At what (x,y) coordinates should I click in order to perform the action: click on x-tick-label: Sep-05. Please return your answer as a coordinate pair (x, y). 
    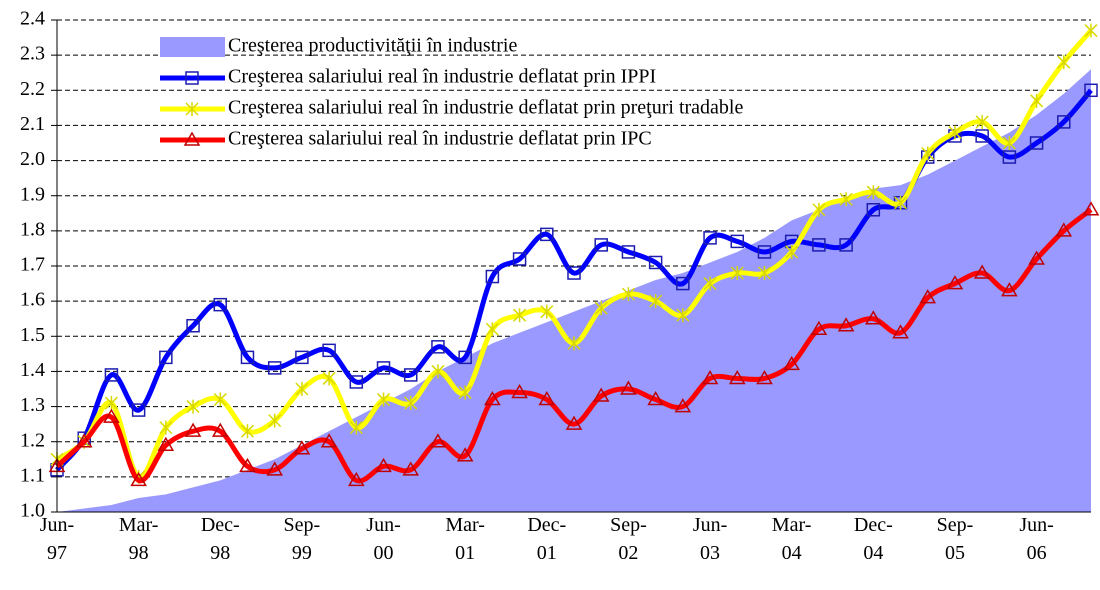
    Looking at the image, I should click on (955, 539).